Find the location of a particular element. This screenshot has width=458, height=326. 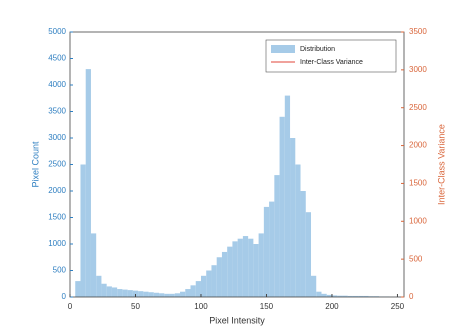

y2-tick-label: 2500 is located at coordinates (418, 107).